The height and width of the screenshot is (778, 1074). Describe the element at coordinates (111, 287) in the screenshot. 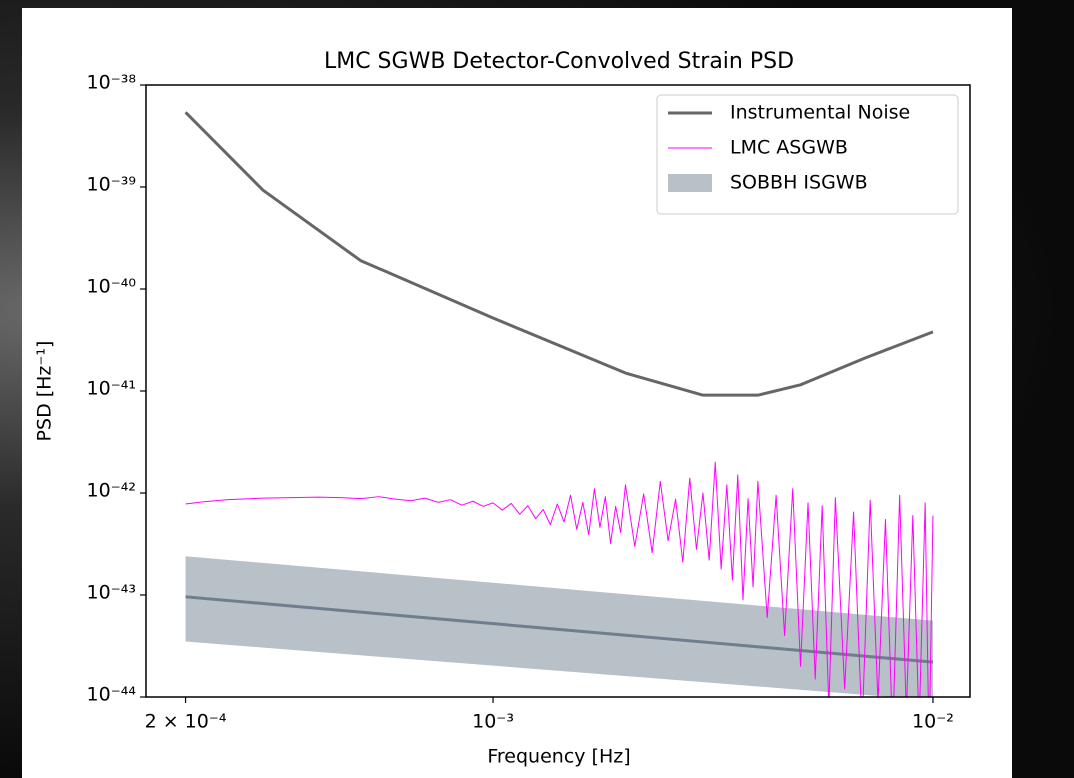

I see `y-tick-label: 10⁻⁴⁰` at that location.